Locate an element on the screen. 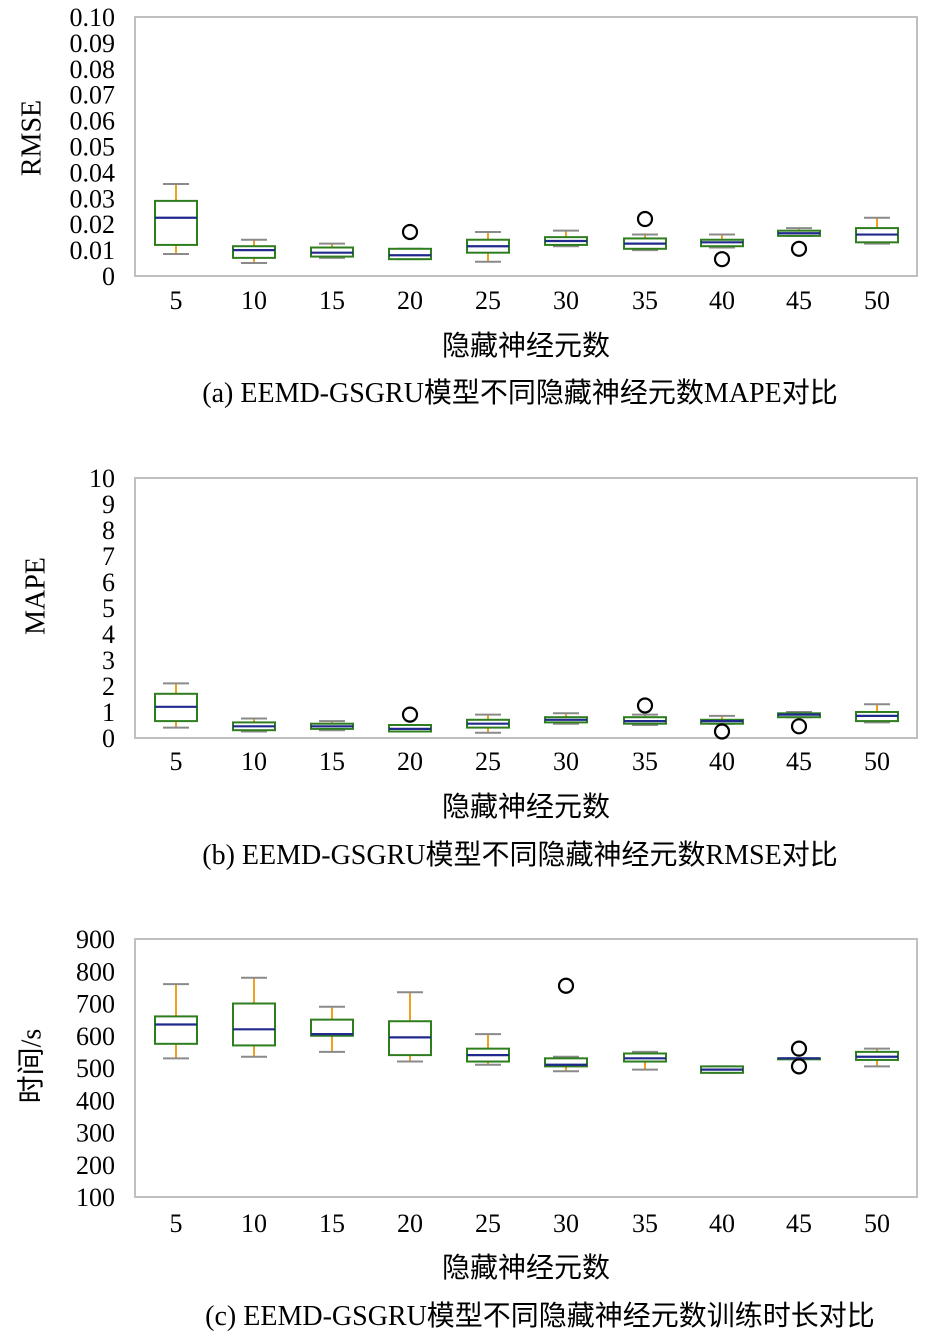 This screenshot has height=1341, width=945. y-tick-label: 2 is located at coordinates (108, 686).